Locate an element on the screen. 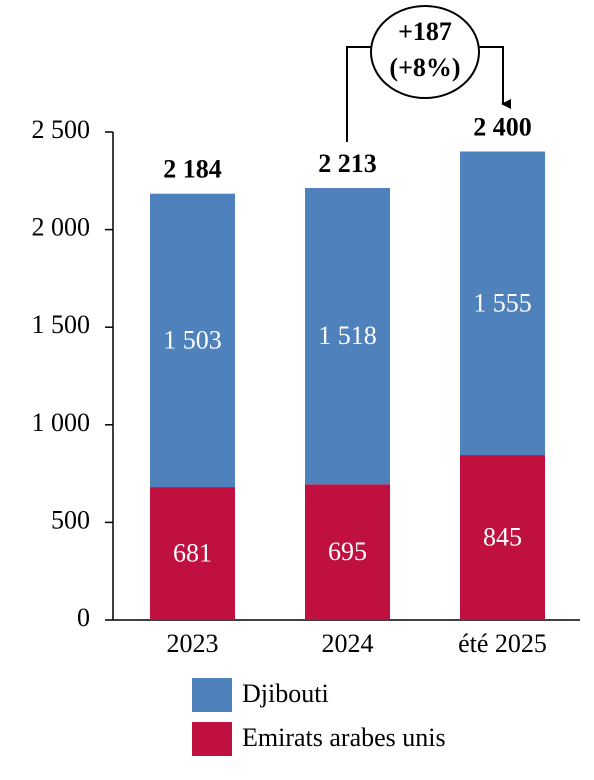  y-tick-label: 500 is located at coordinates (70, 519).